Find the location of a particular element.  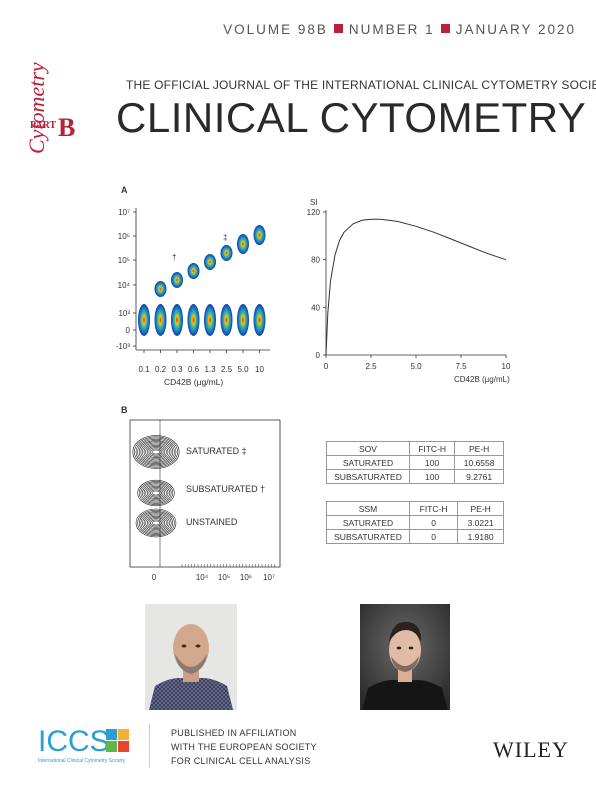

si-ylabel: SI is located at coordinates (314, 202).